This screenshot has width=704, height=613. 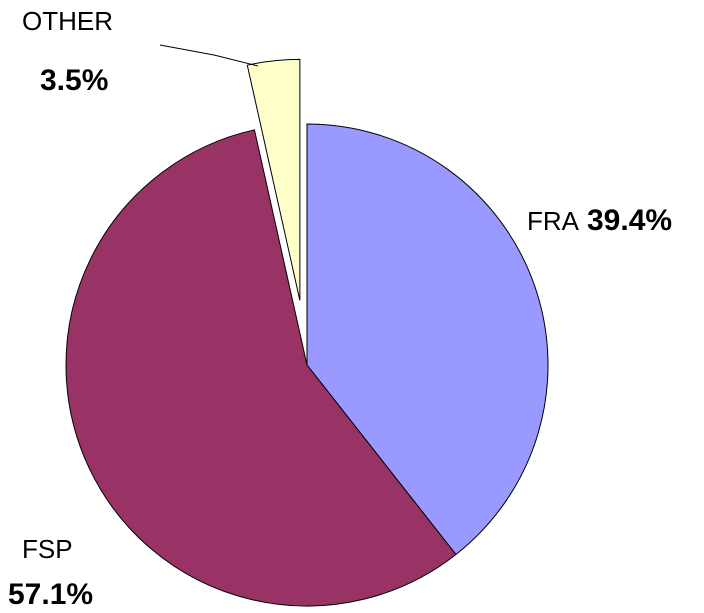 What do you see at coordinates (629, 220) in the screenshot?
I see `slice-value: 39.4%` at bounding box center [629, 220].